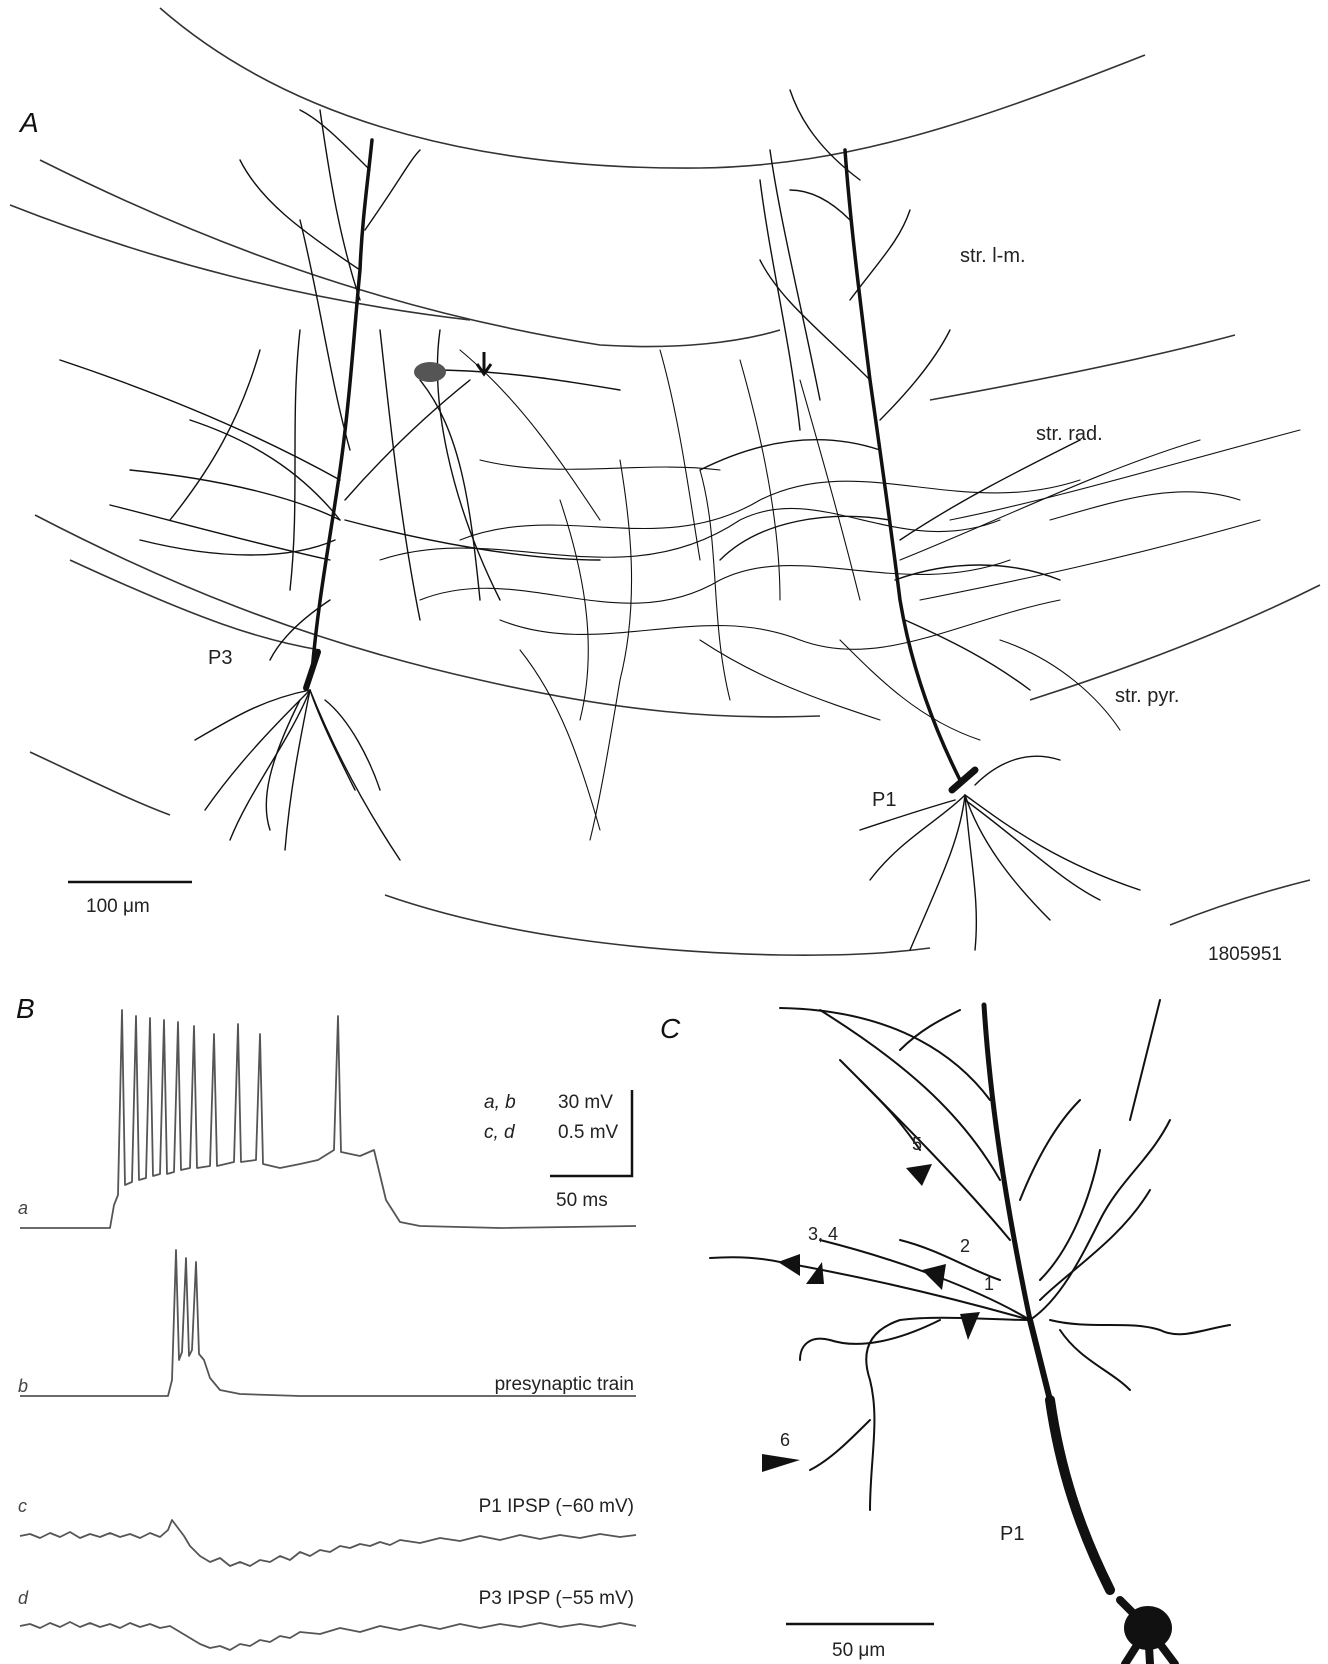 This screenshot has height=1664, width=1328. Describe the element at coordinates (585, 1102) in the screenshot. I see `scale-ab-value: 30 mV` at that location.